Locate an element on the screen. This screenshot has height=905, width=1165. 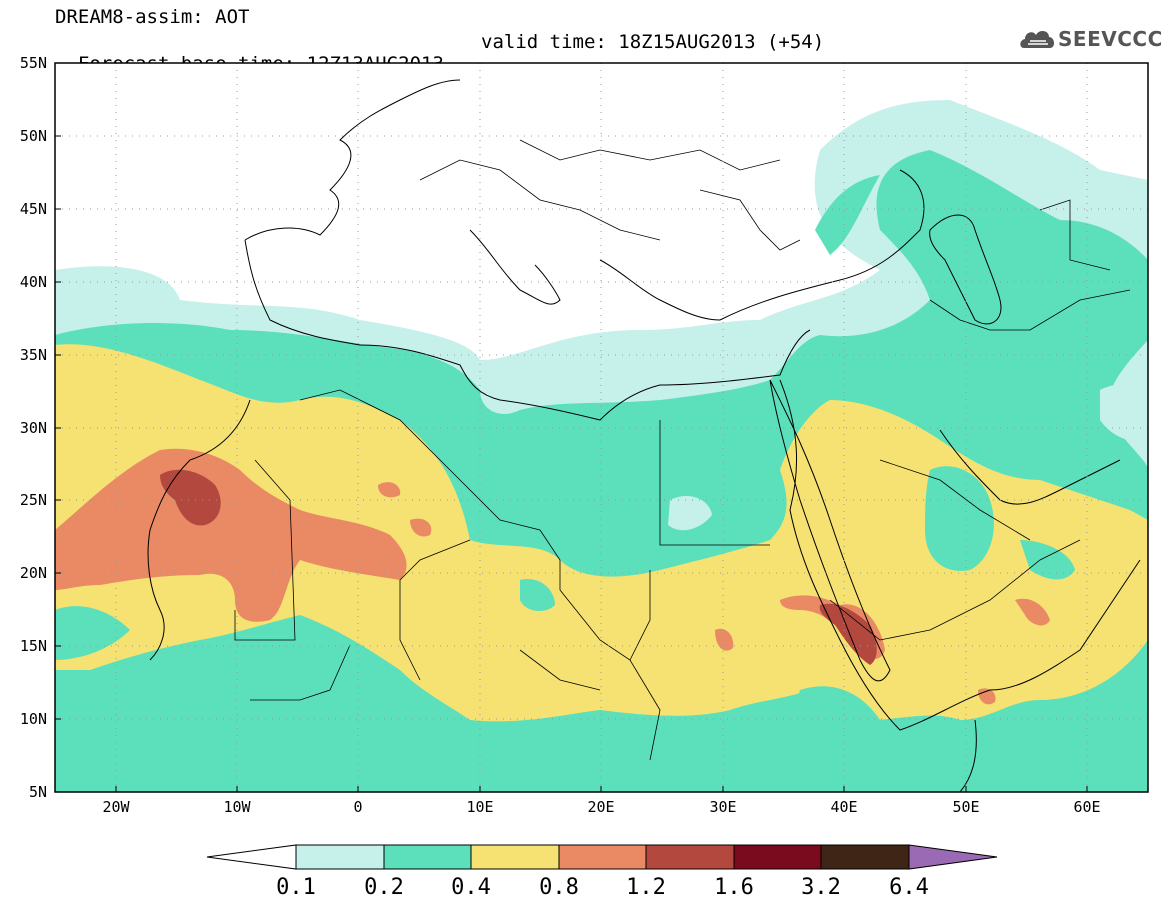
lat-label: 35N is located at coordinates (33, 355).